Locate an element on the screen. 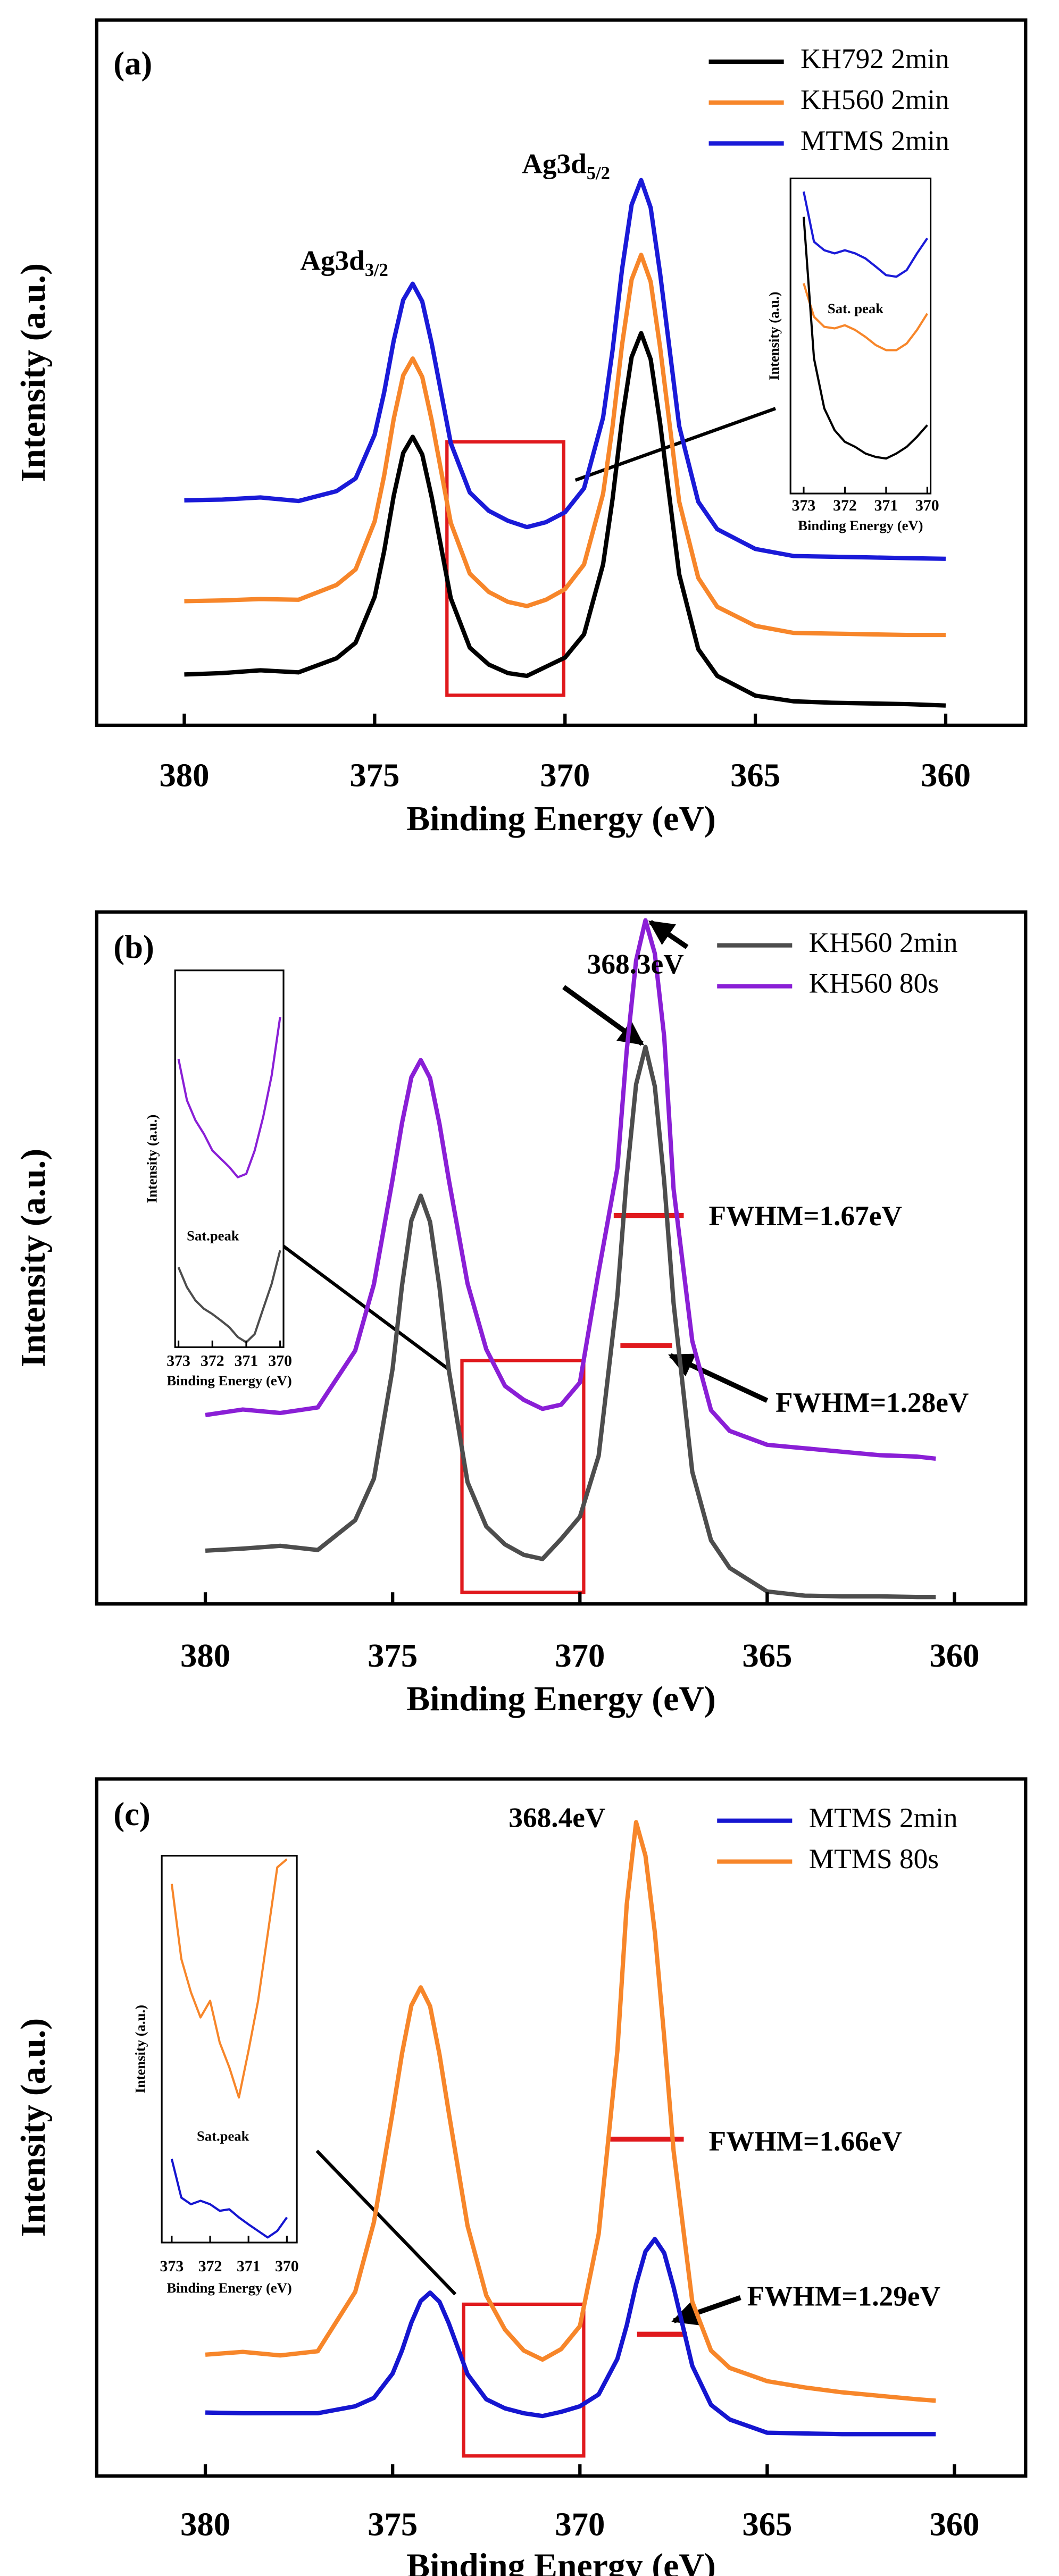 This screenshot has height=2576, width=1059. annotation-text: FWHM=1.67eV is located at coordinates (805, 1216).